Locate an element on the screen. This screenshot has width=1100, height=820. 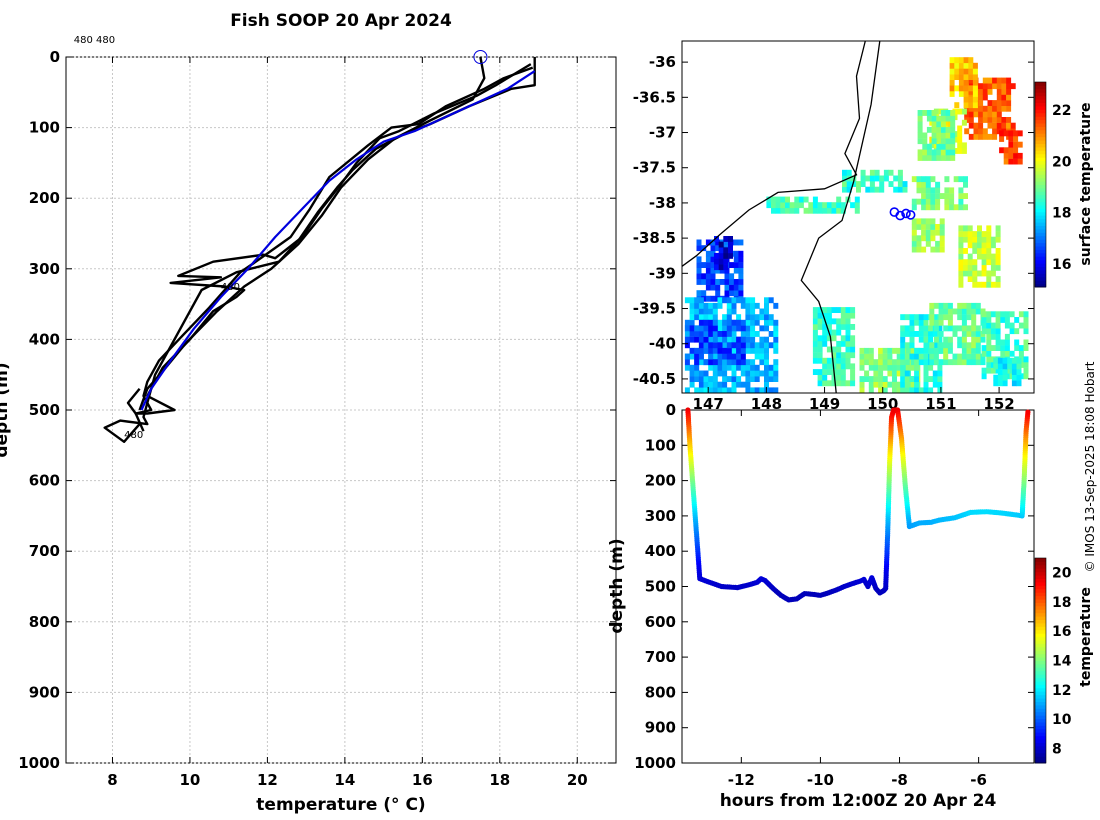
x-tick-label: 20 is located at coordinates (577, 780).